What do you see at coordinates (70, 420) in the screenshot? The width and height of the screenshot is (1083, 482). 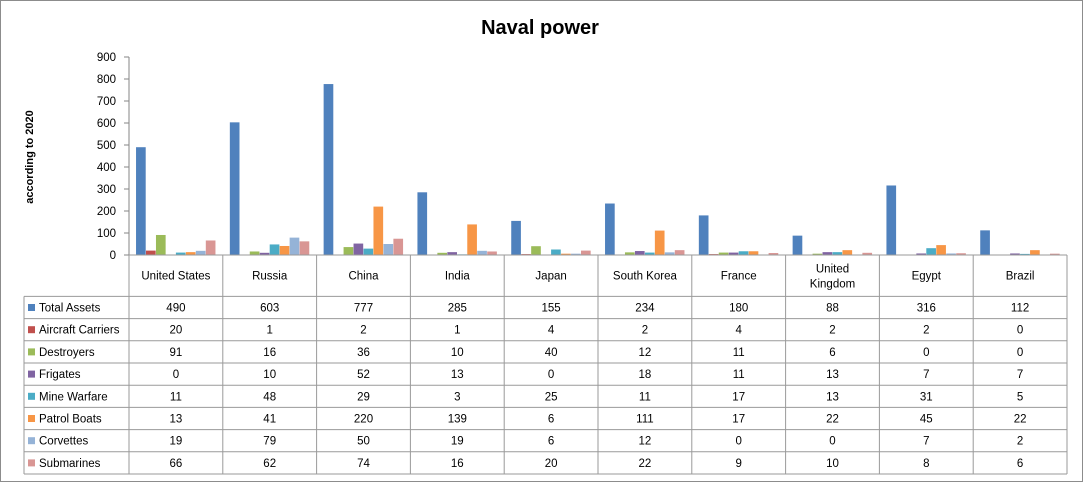 I see `legend-label: Patrol Boats` at bounding box center [70, 420].